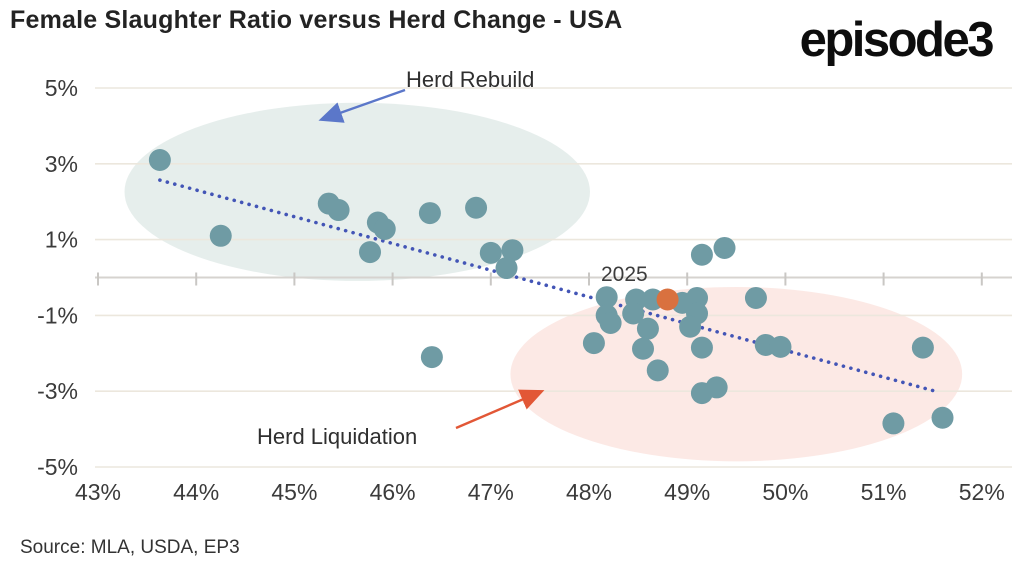  I want to click on annotation-herd-rebuild: Herd Rebuild, so click(470, 79).